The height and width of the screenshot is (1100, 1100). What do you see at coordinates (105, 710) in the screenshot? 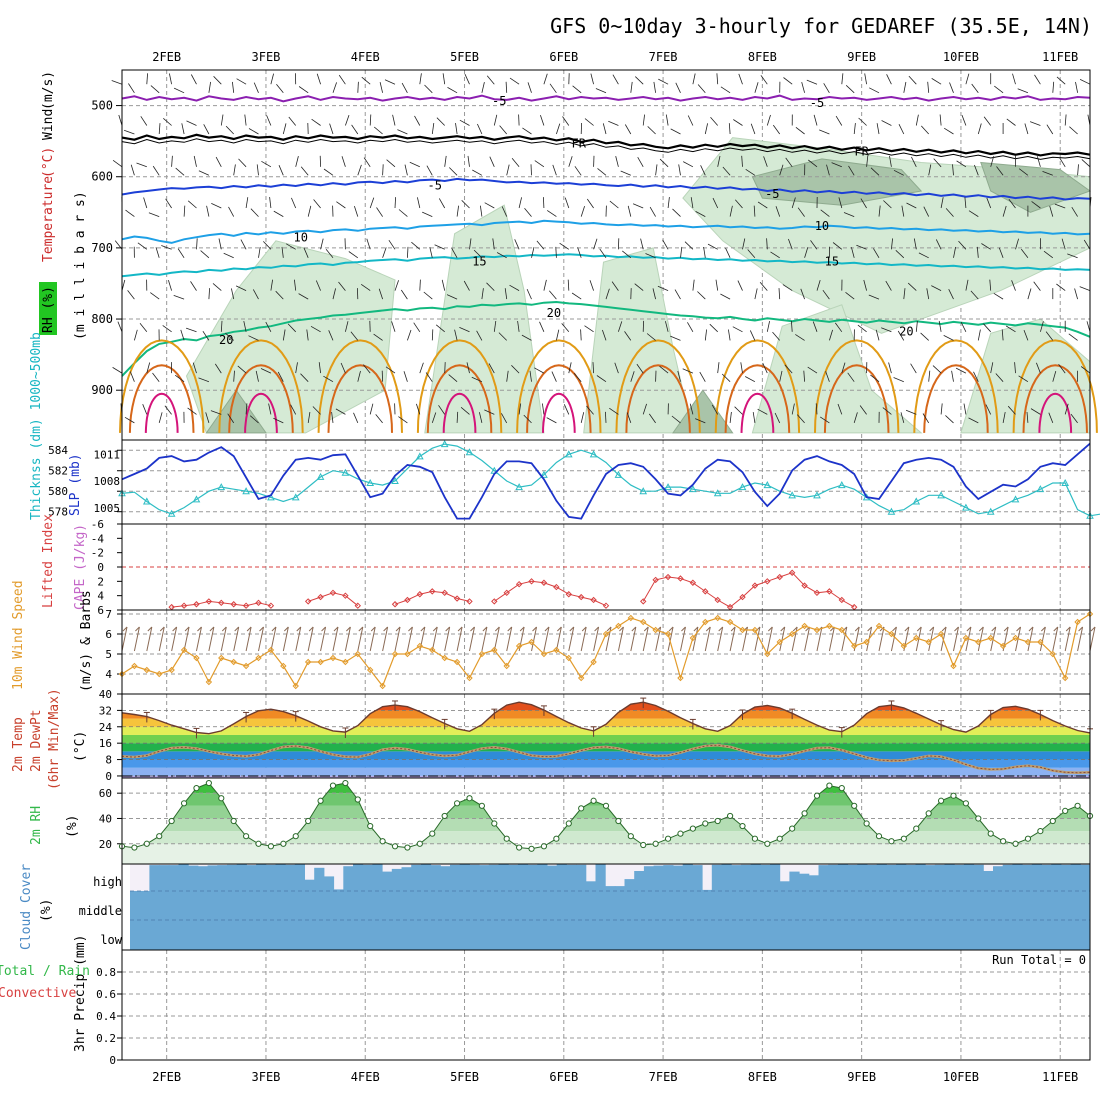
I see `temp-tick-label: 32` at bounding box center [105, 710].